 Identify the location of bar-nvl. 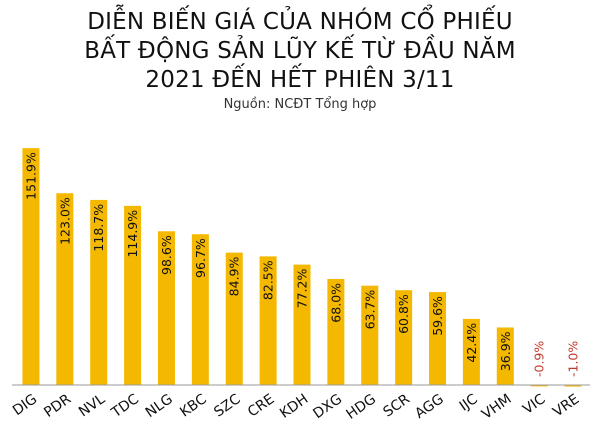
(99, 292).